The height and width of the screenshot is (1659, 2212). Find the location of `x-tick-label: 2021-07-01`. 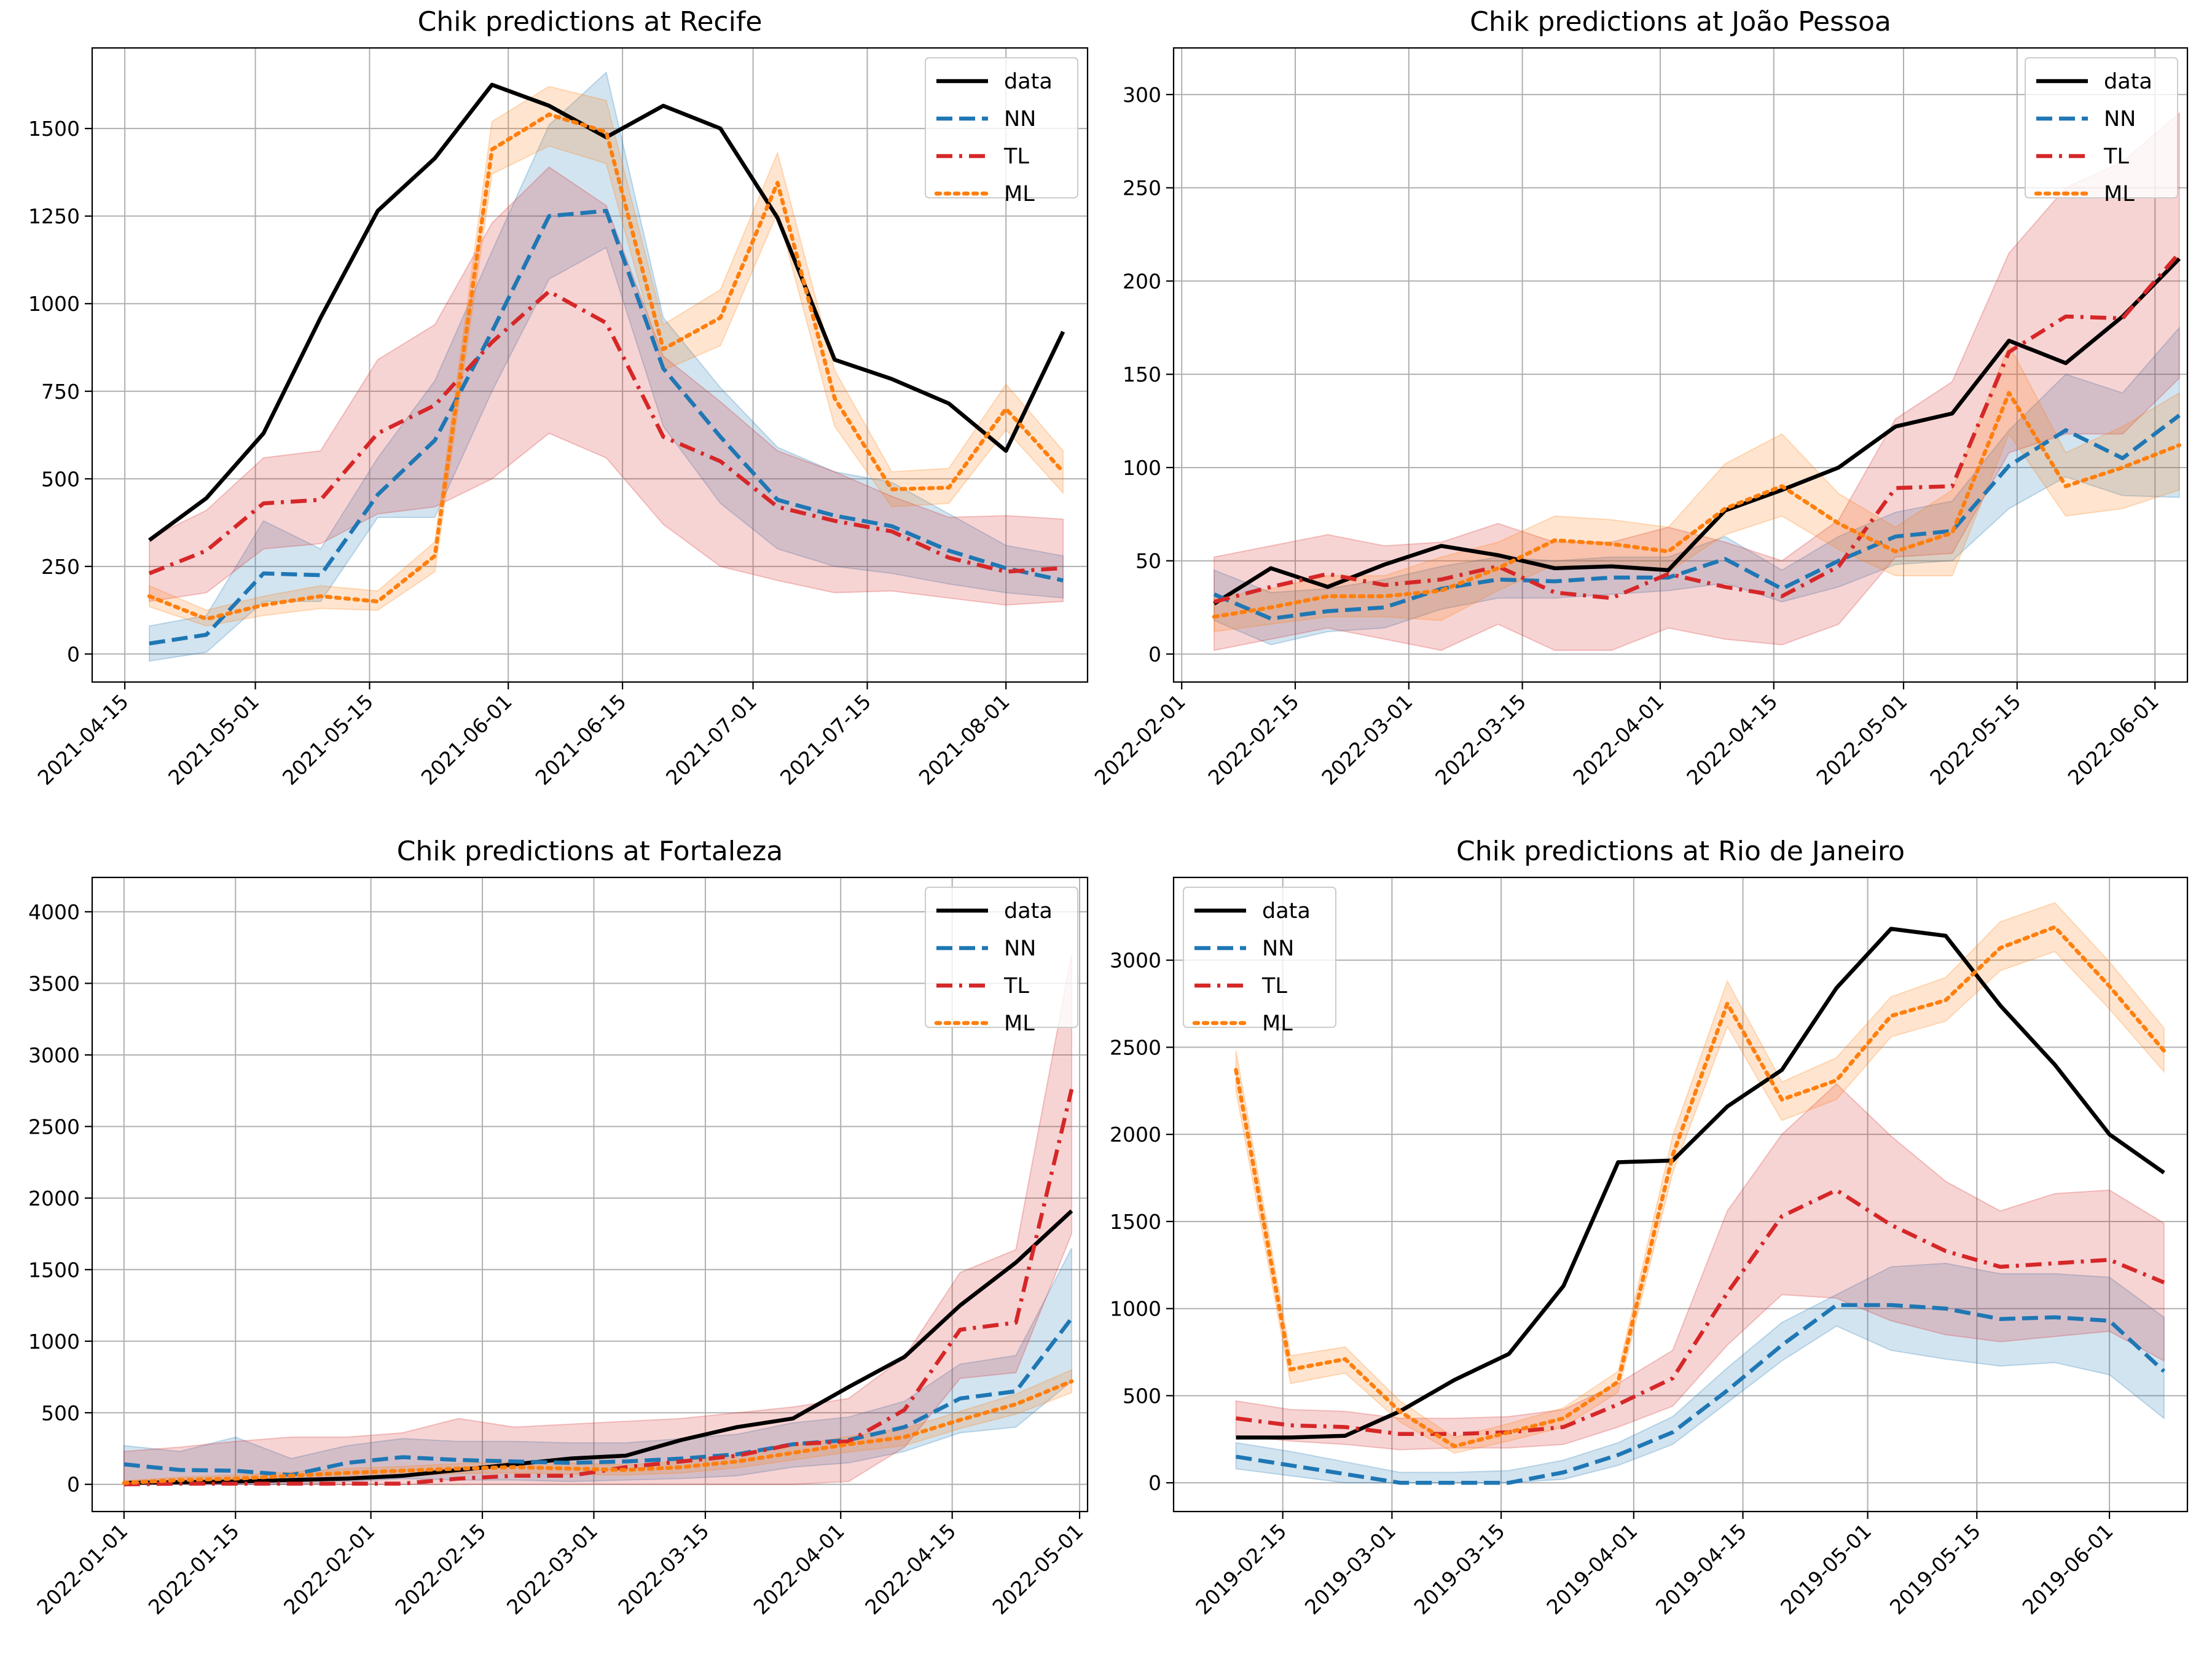

x-tick-label: 2021-07-01 is located at coordinates (711, 739).